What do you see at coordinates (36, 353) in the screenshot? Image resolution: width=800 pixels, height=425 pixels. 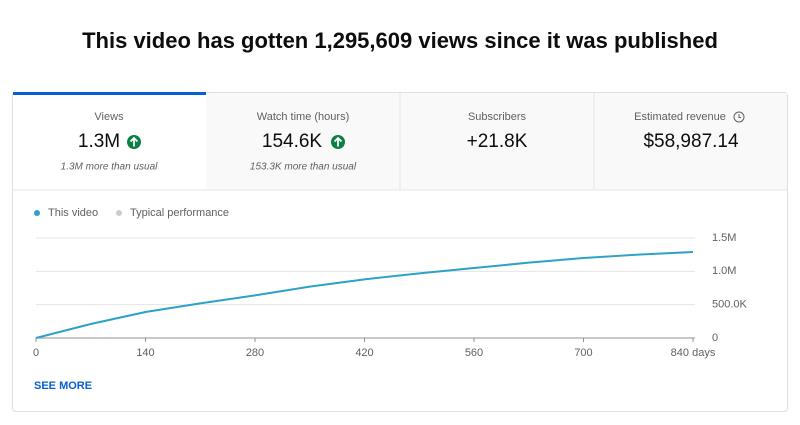 I see `x-tick-label: 0` at bounding box center [36, 353].